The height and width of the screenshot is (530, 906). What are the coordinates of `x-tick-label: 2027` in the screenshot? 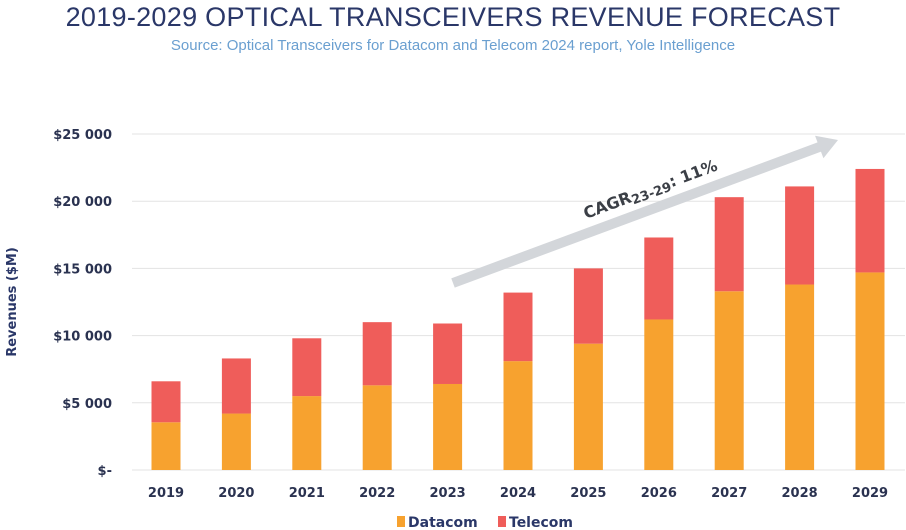 It's located at (729, 493).